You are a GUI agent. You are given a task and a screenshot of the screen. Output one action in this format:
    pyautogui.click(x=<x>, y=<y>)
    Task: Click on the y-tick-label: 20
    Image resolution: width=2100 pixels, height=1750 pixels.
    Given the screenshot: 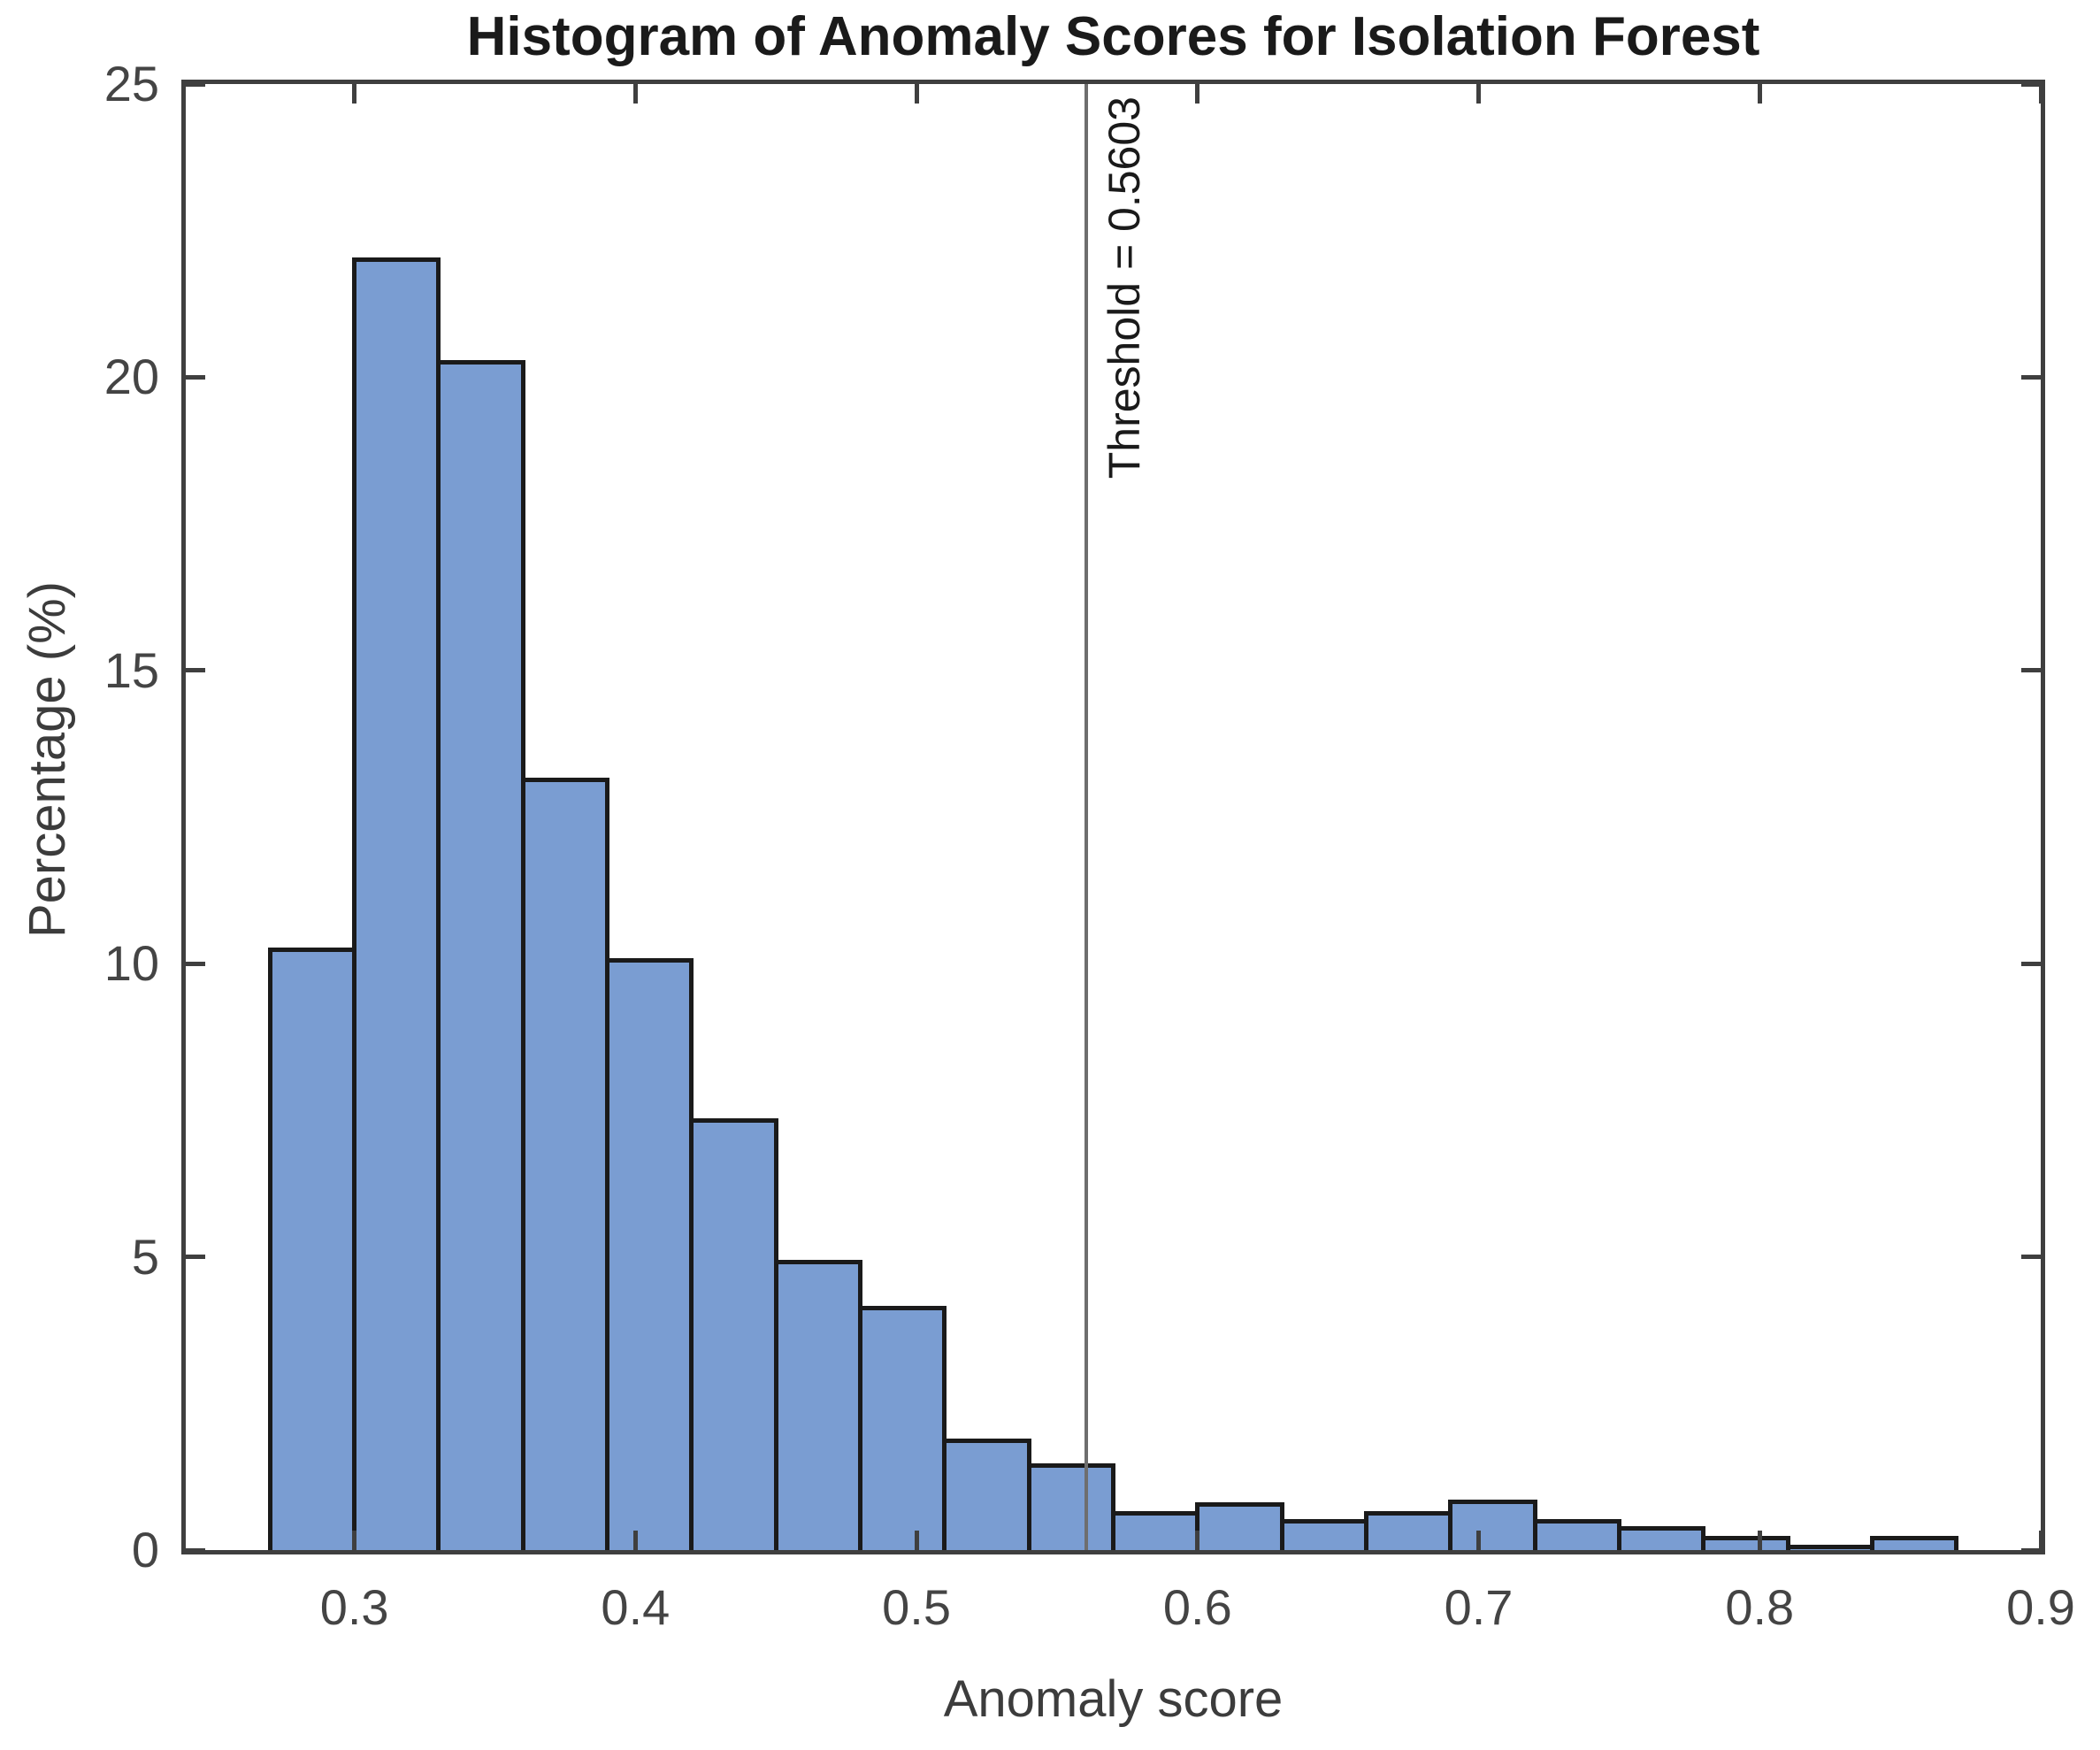 What is the action you would take?
    pyautogui.click(x=131, y=377)
    